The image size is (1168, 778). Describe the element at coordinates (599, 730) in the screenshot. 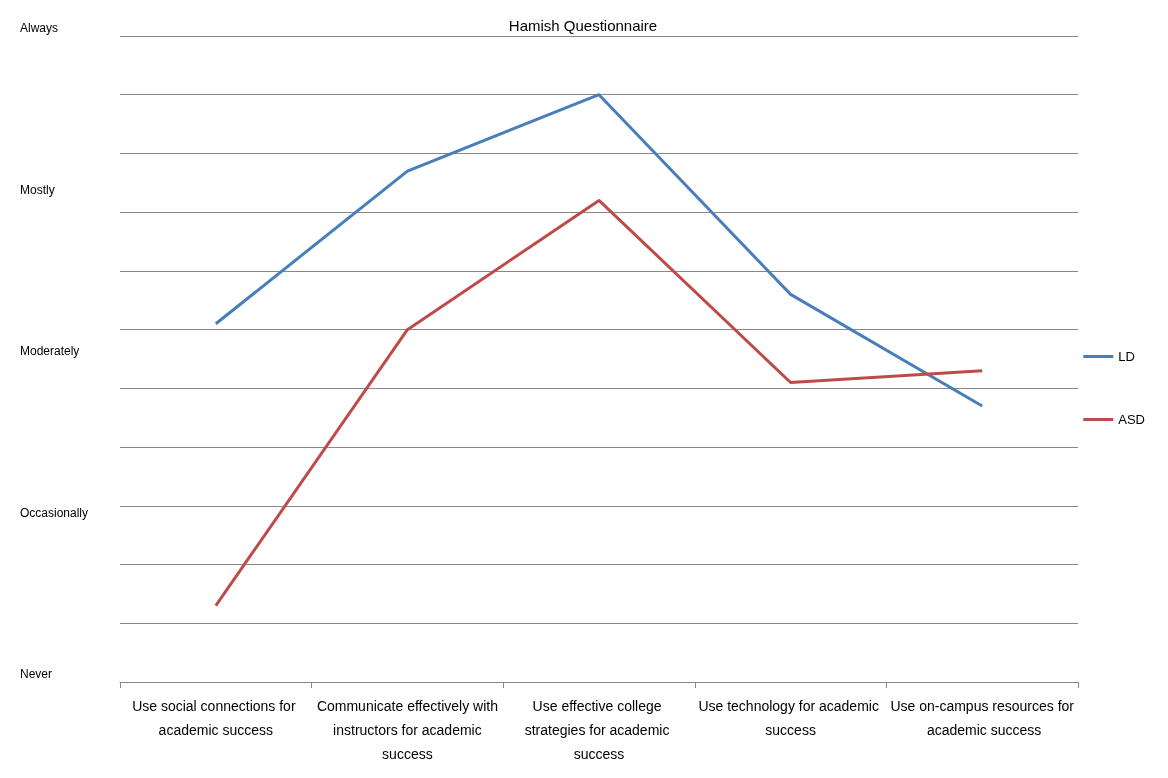

I see `x-tick-label: Use effective college strategies for academic success` at that location.